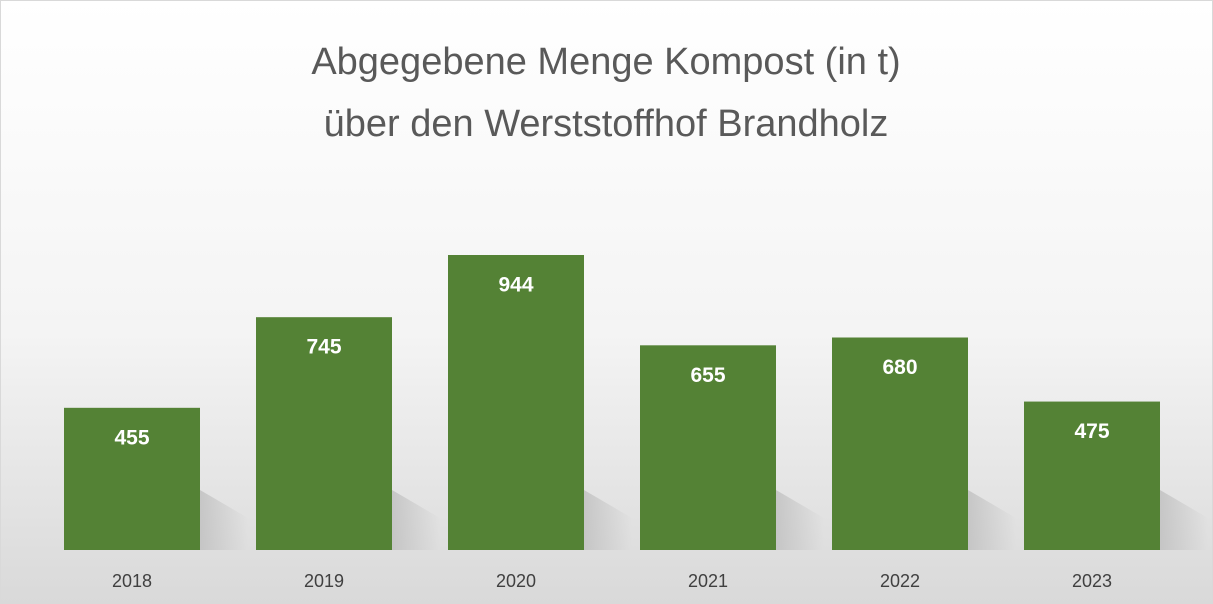 The width and height of the screenshot is (1213, 604). Describe the element at coordinates (515, 285) in the screenshot. I see `data-label: 944` at that location.